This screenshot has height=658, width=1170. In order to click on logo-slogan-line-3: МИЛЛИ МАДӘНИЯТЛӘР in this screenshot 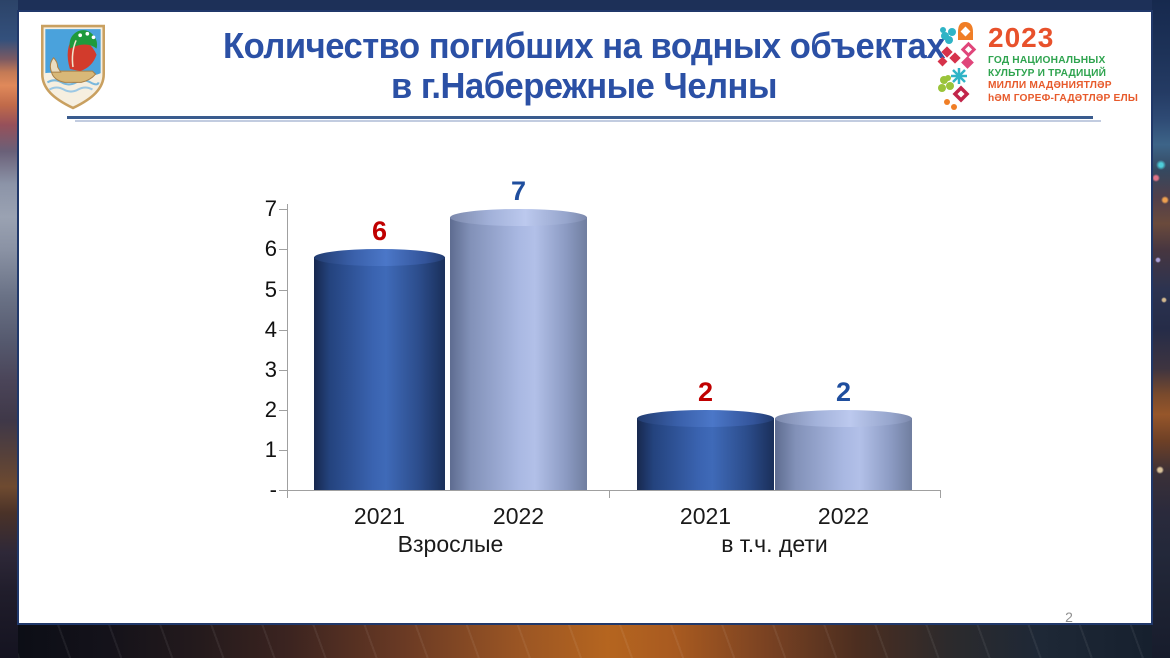, I will do `click(1050, 85)`.